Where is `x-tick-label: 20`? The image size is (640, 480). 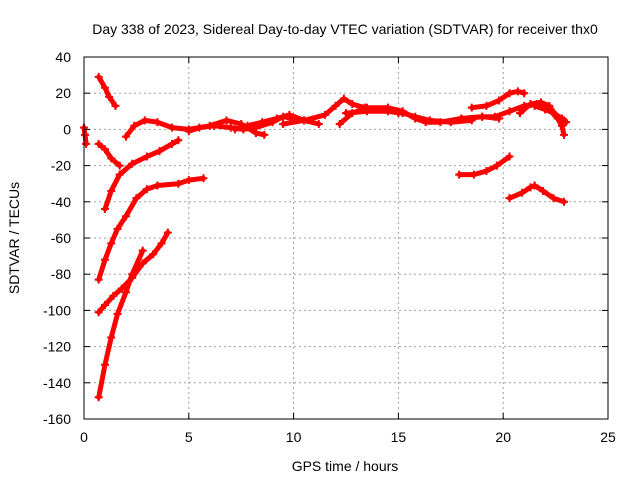
x-tick-label: 20 is located at coordinates (503, 437).